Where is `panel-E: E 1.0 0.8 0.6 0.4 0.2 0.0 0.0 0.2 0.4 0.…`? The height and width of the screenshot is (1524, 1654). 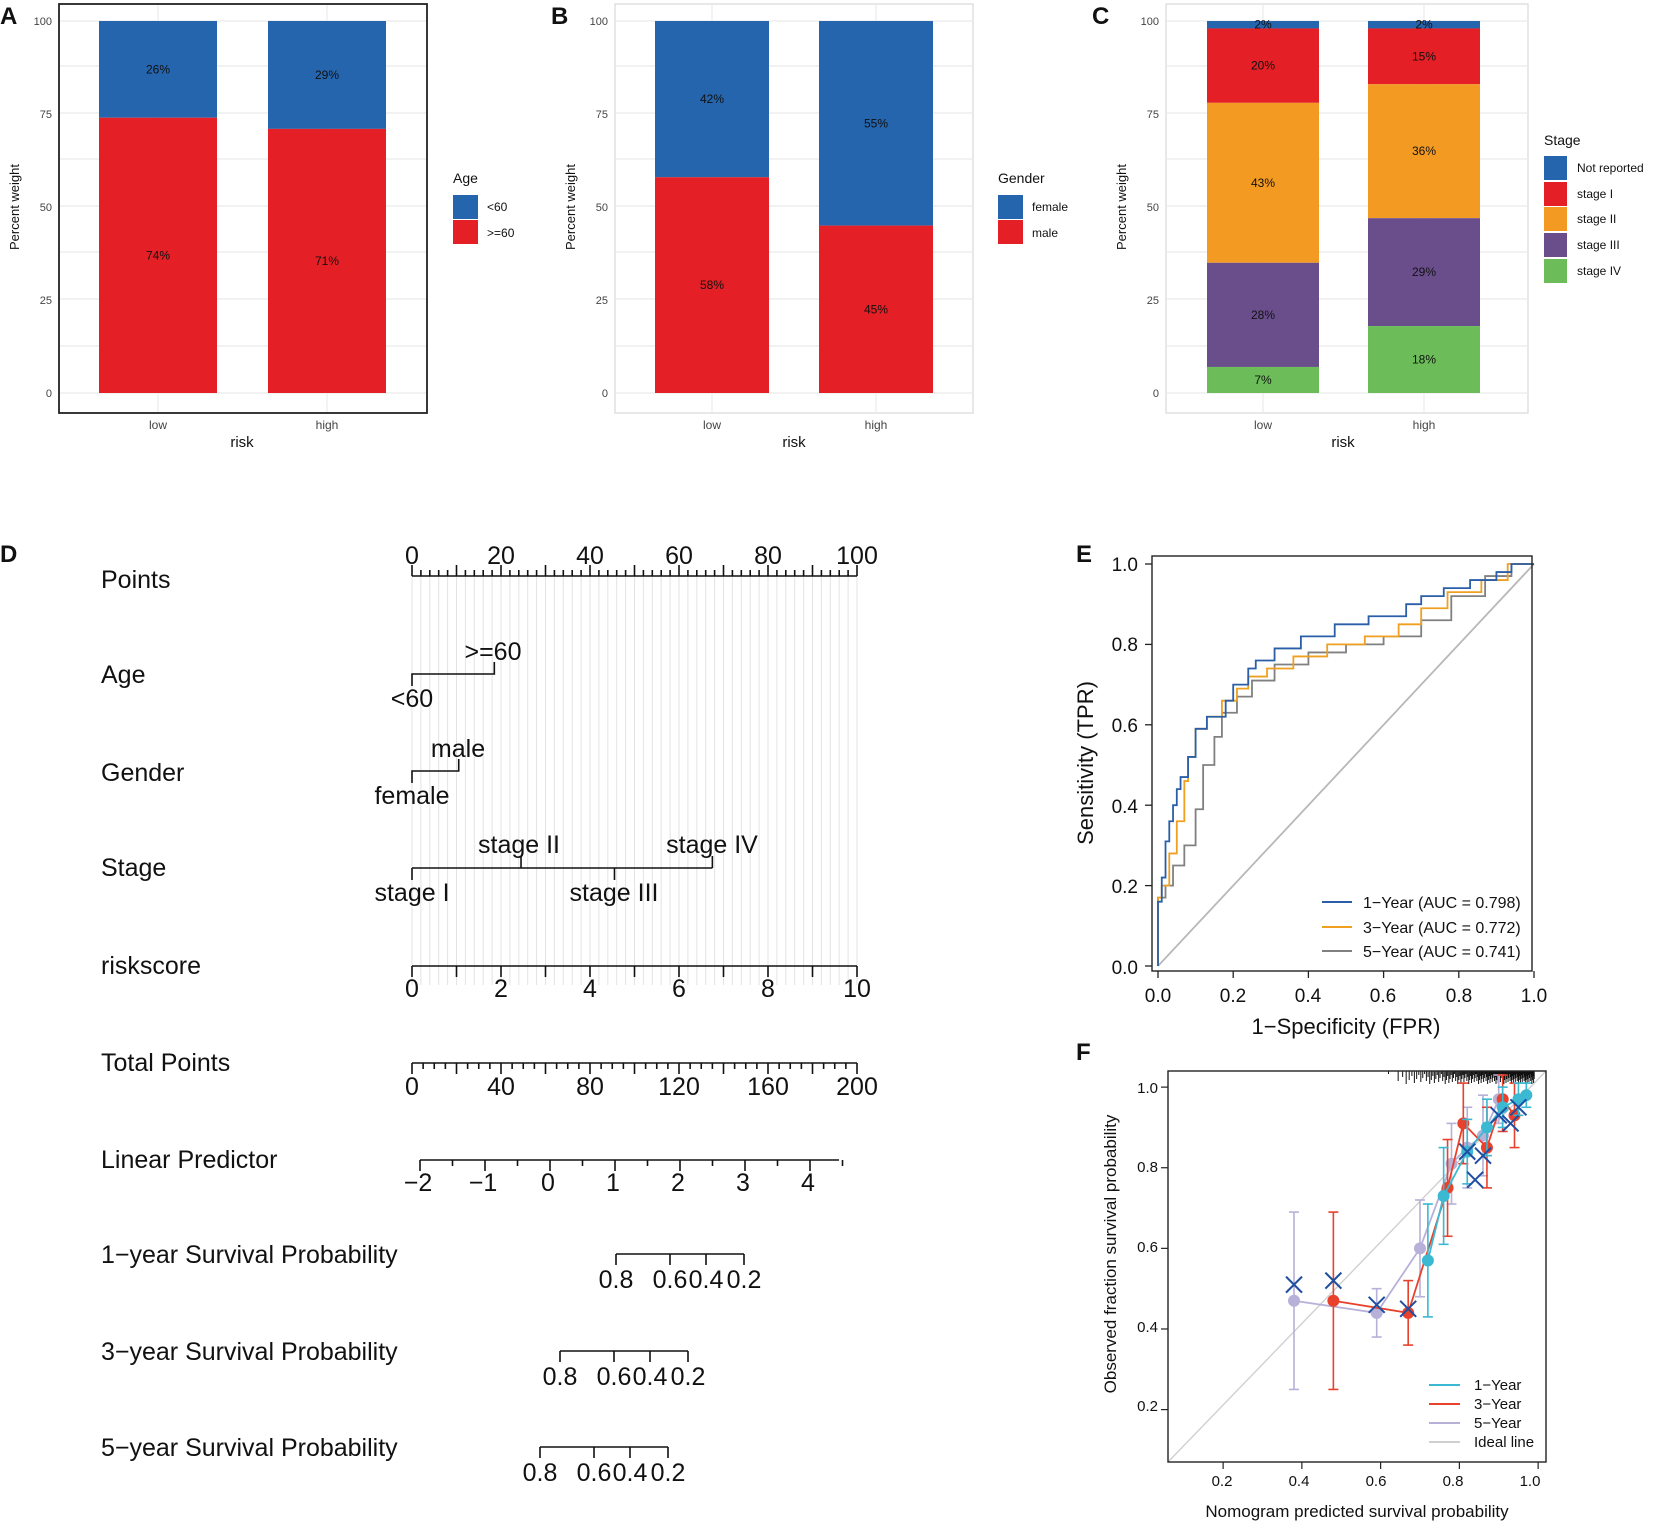 panel-E: E 1.0 0.8 0.6 0.4 0.2 0.0 0.0 0.2 0.4 0.… is located at coordinates (1310, 790).